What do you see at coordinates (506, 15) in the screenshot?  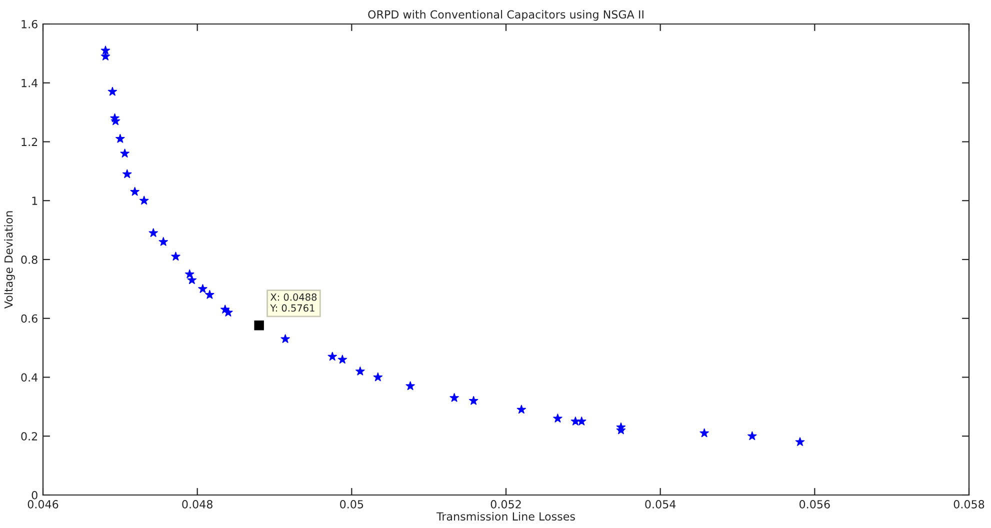 I see `chart-title: ORPD with Conventional Capacitors using NSGA II` at bounding box center [506, 15].